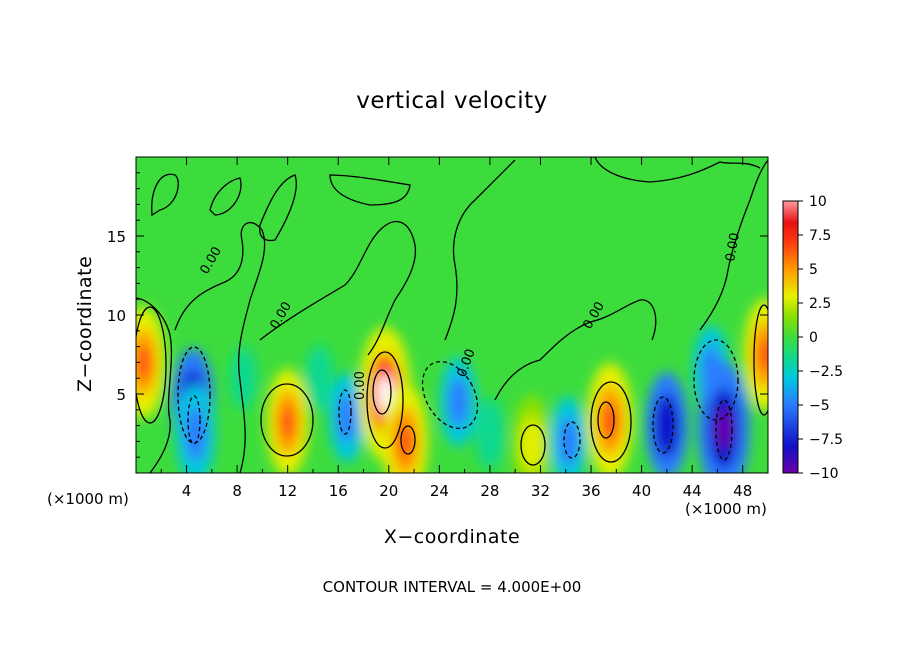 The image size is (904, 654). I want to click on colorbar: 10 7.5 5 2.5 0 −2.5 −5 −7.5 −10, so click(812, 338).